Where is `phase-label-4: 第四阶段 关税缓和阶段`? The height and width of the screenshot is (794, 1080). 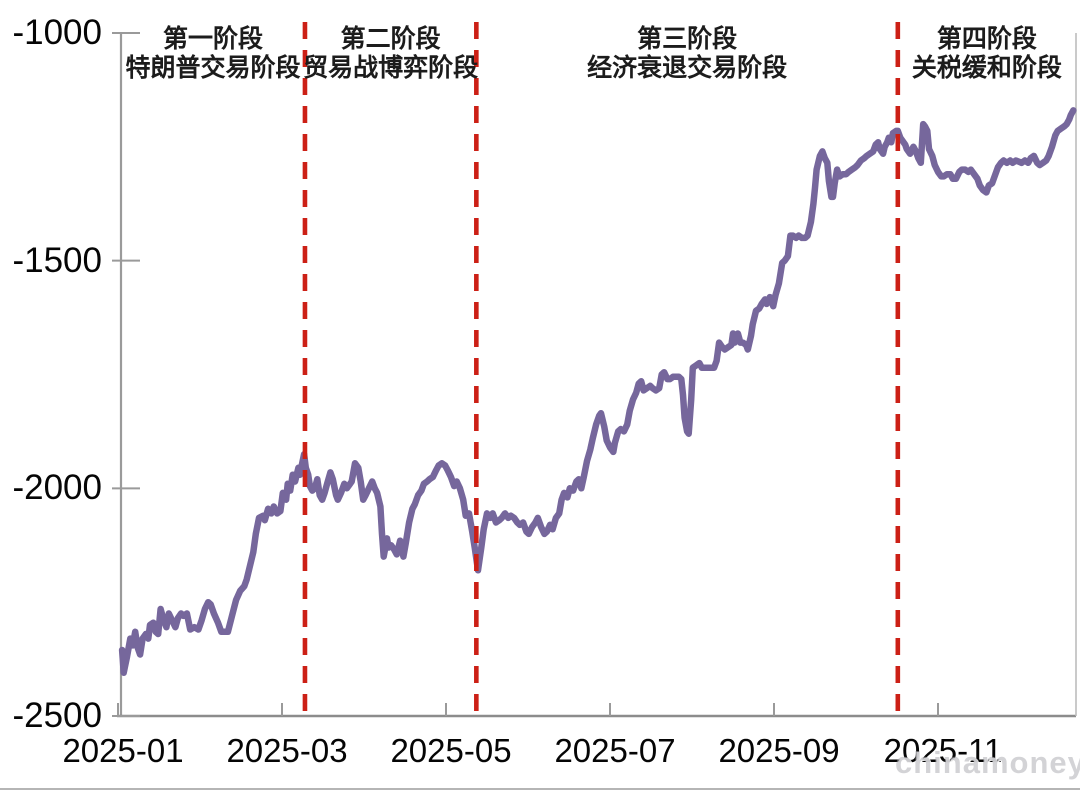 phase-label-4: 第四阶段 关税缓和阶段 is located at coordinates (953, 53).